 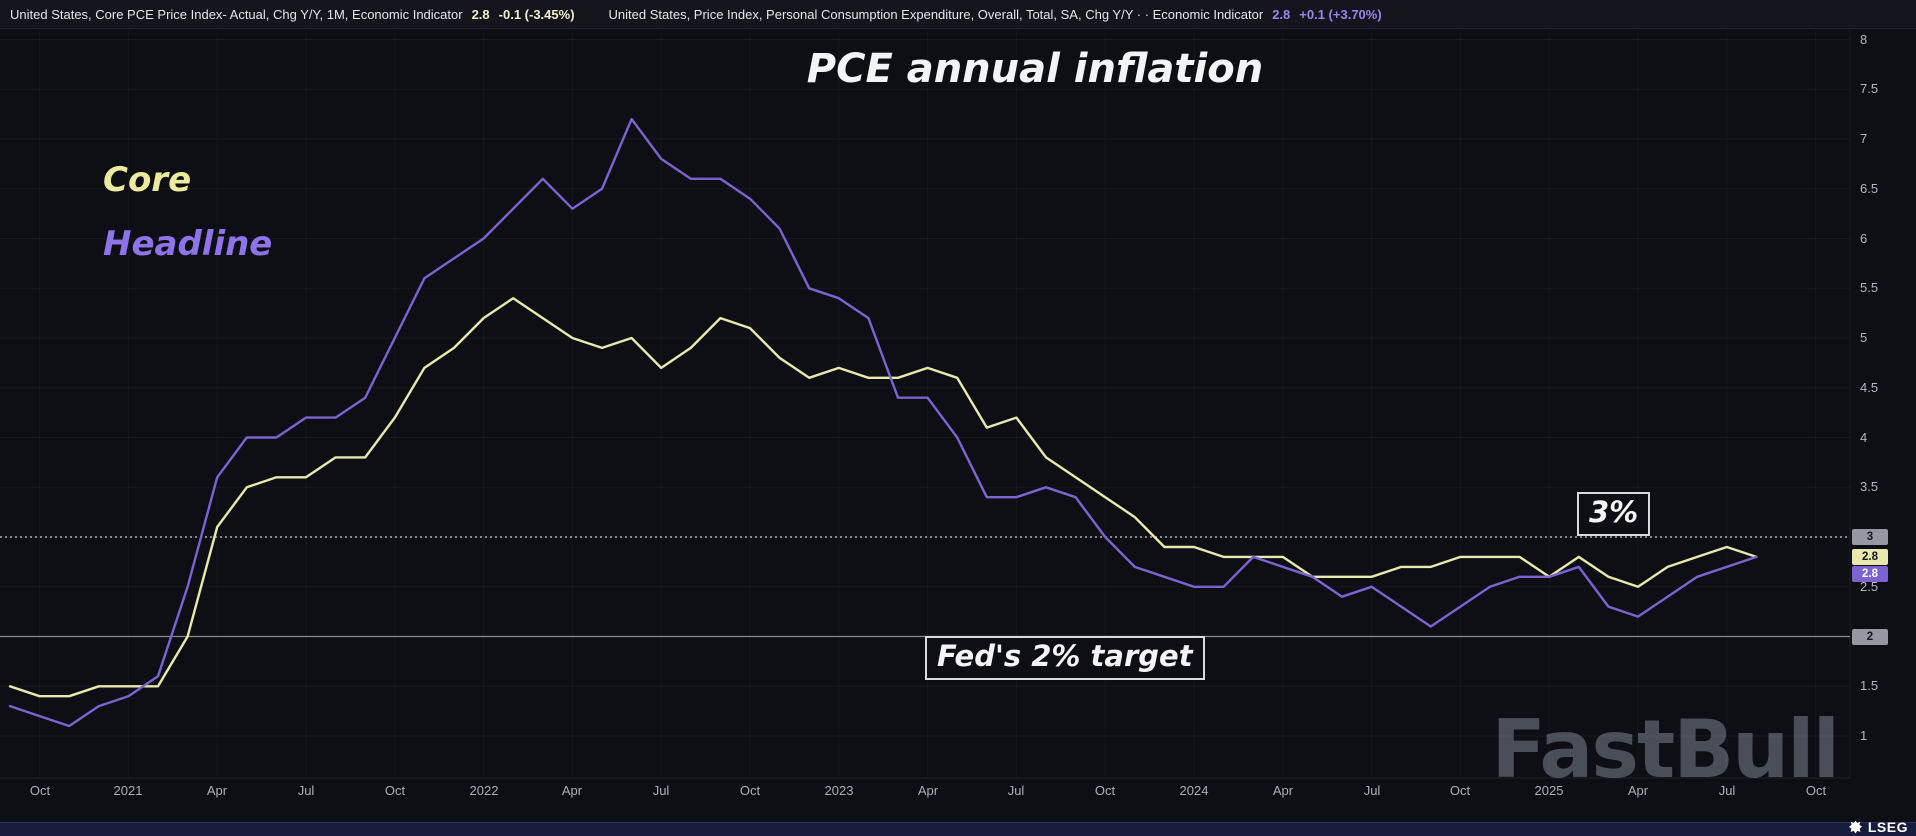 What do you see at coordinates (1614, 514) in the screenshot?
I see `annotation-3-percent: 3%` at bounding box center [1614, 514].